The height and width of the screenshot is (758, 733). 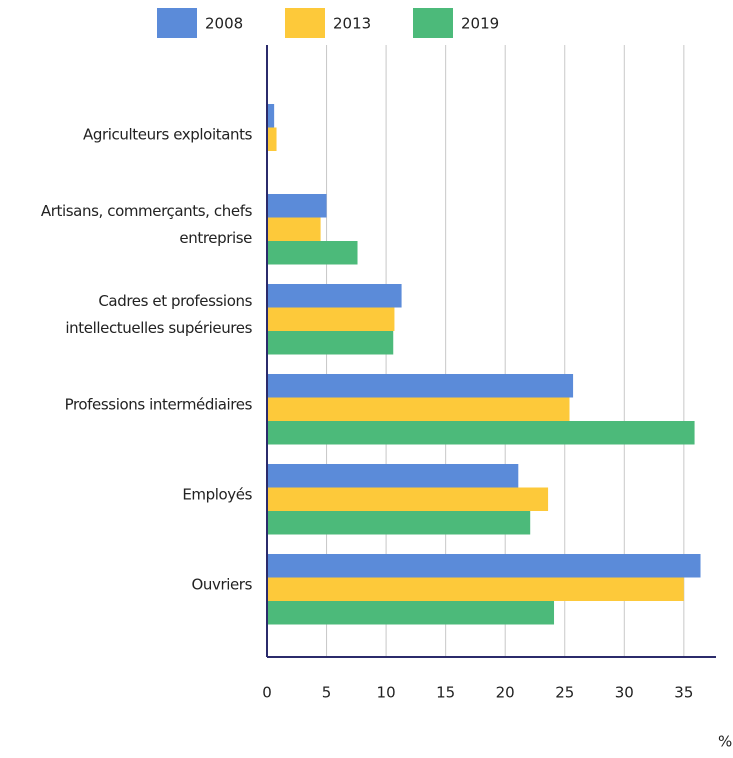 I want to click on x-tick-label: 20, so click(x=505, y=693).